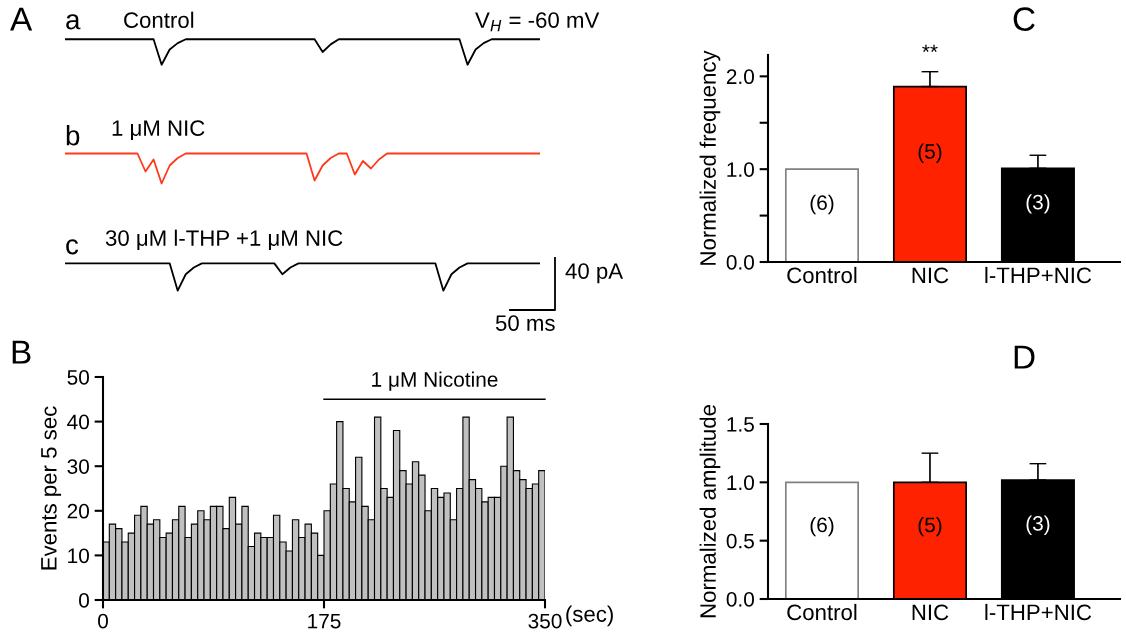 The width and height of the screenshot is (1126, 643). I want to click on text: 1 μM NIC, so click(158, 130).